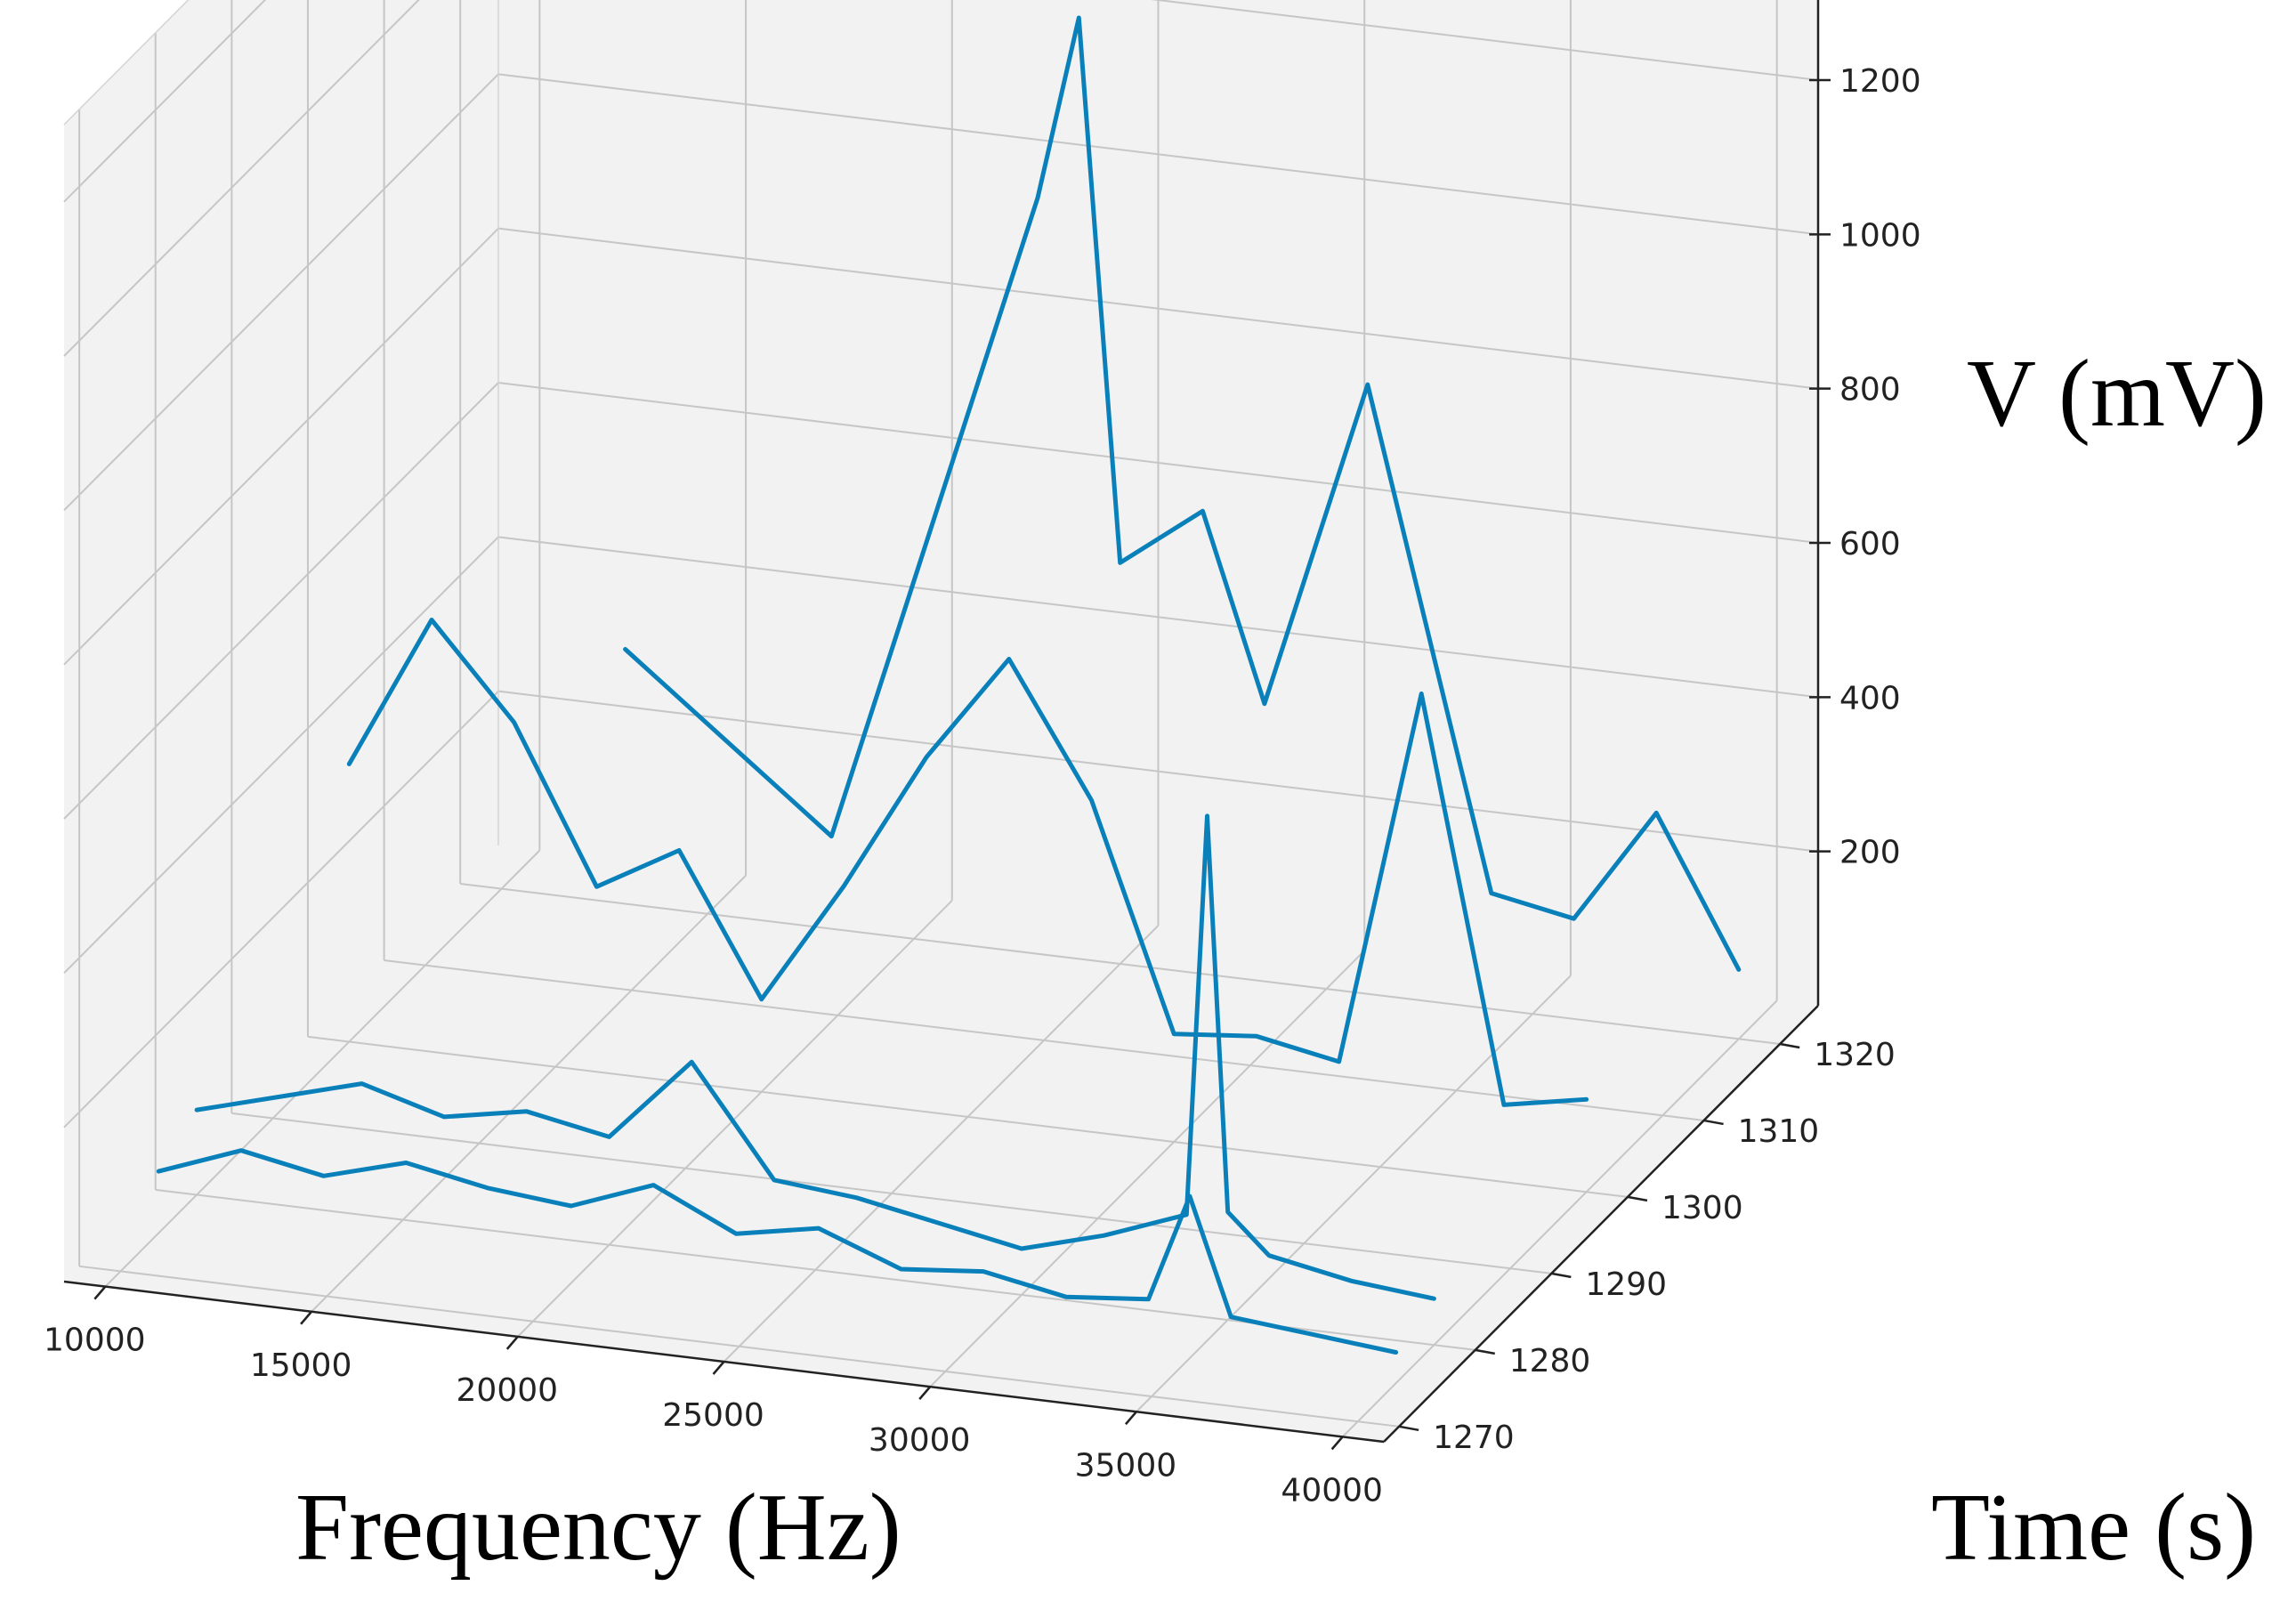 The image size is (2296, 1618). What do you see at coordinates (1880, 235) in the screenshot?
I see `z-tick-label: 1000` at bounding box center [1880, 235].